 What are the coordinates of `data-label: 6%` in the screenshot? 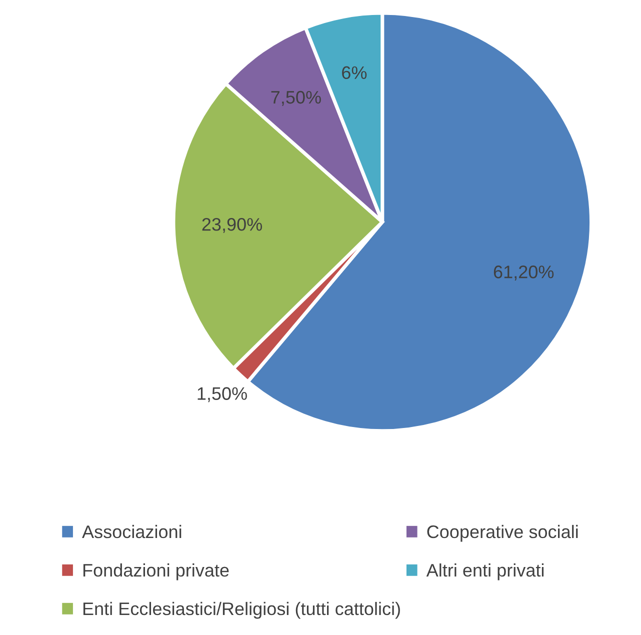 It's located at (354, 73).